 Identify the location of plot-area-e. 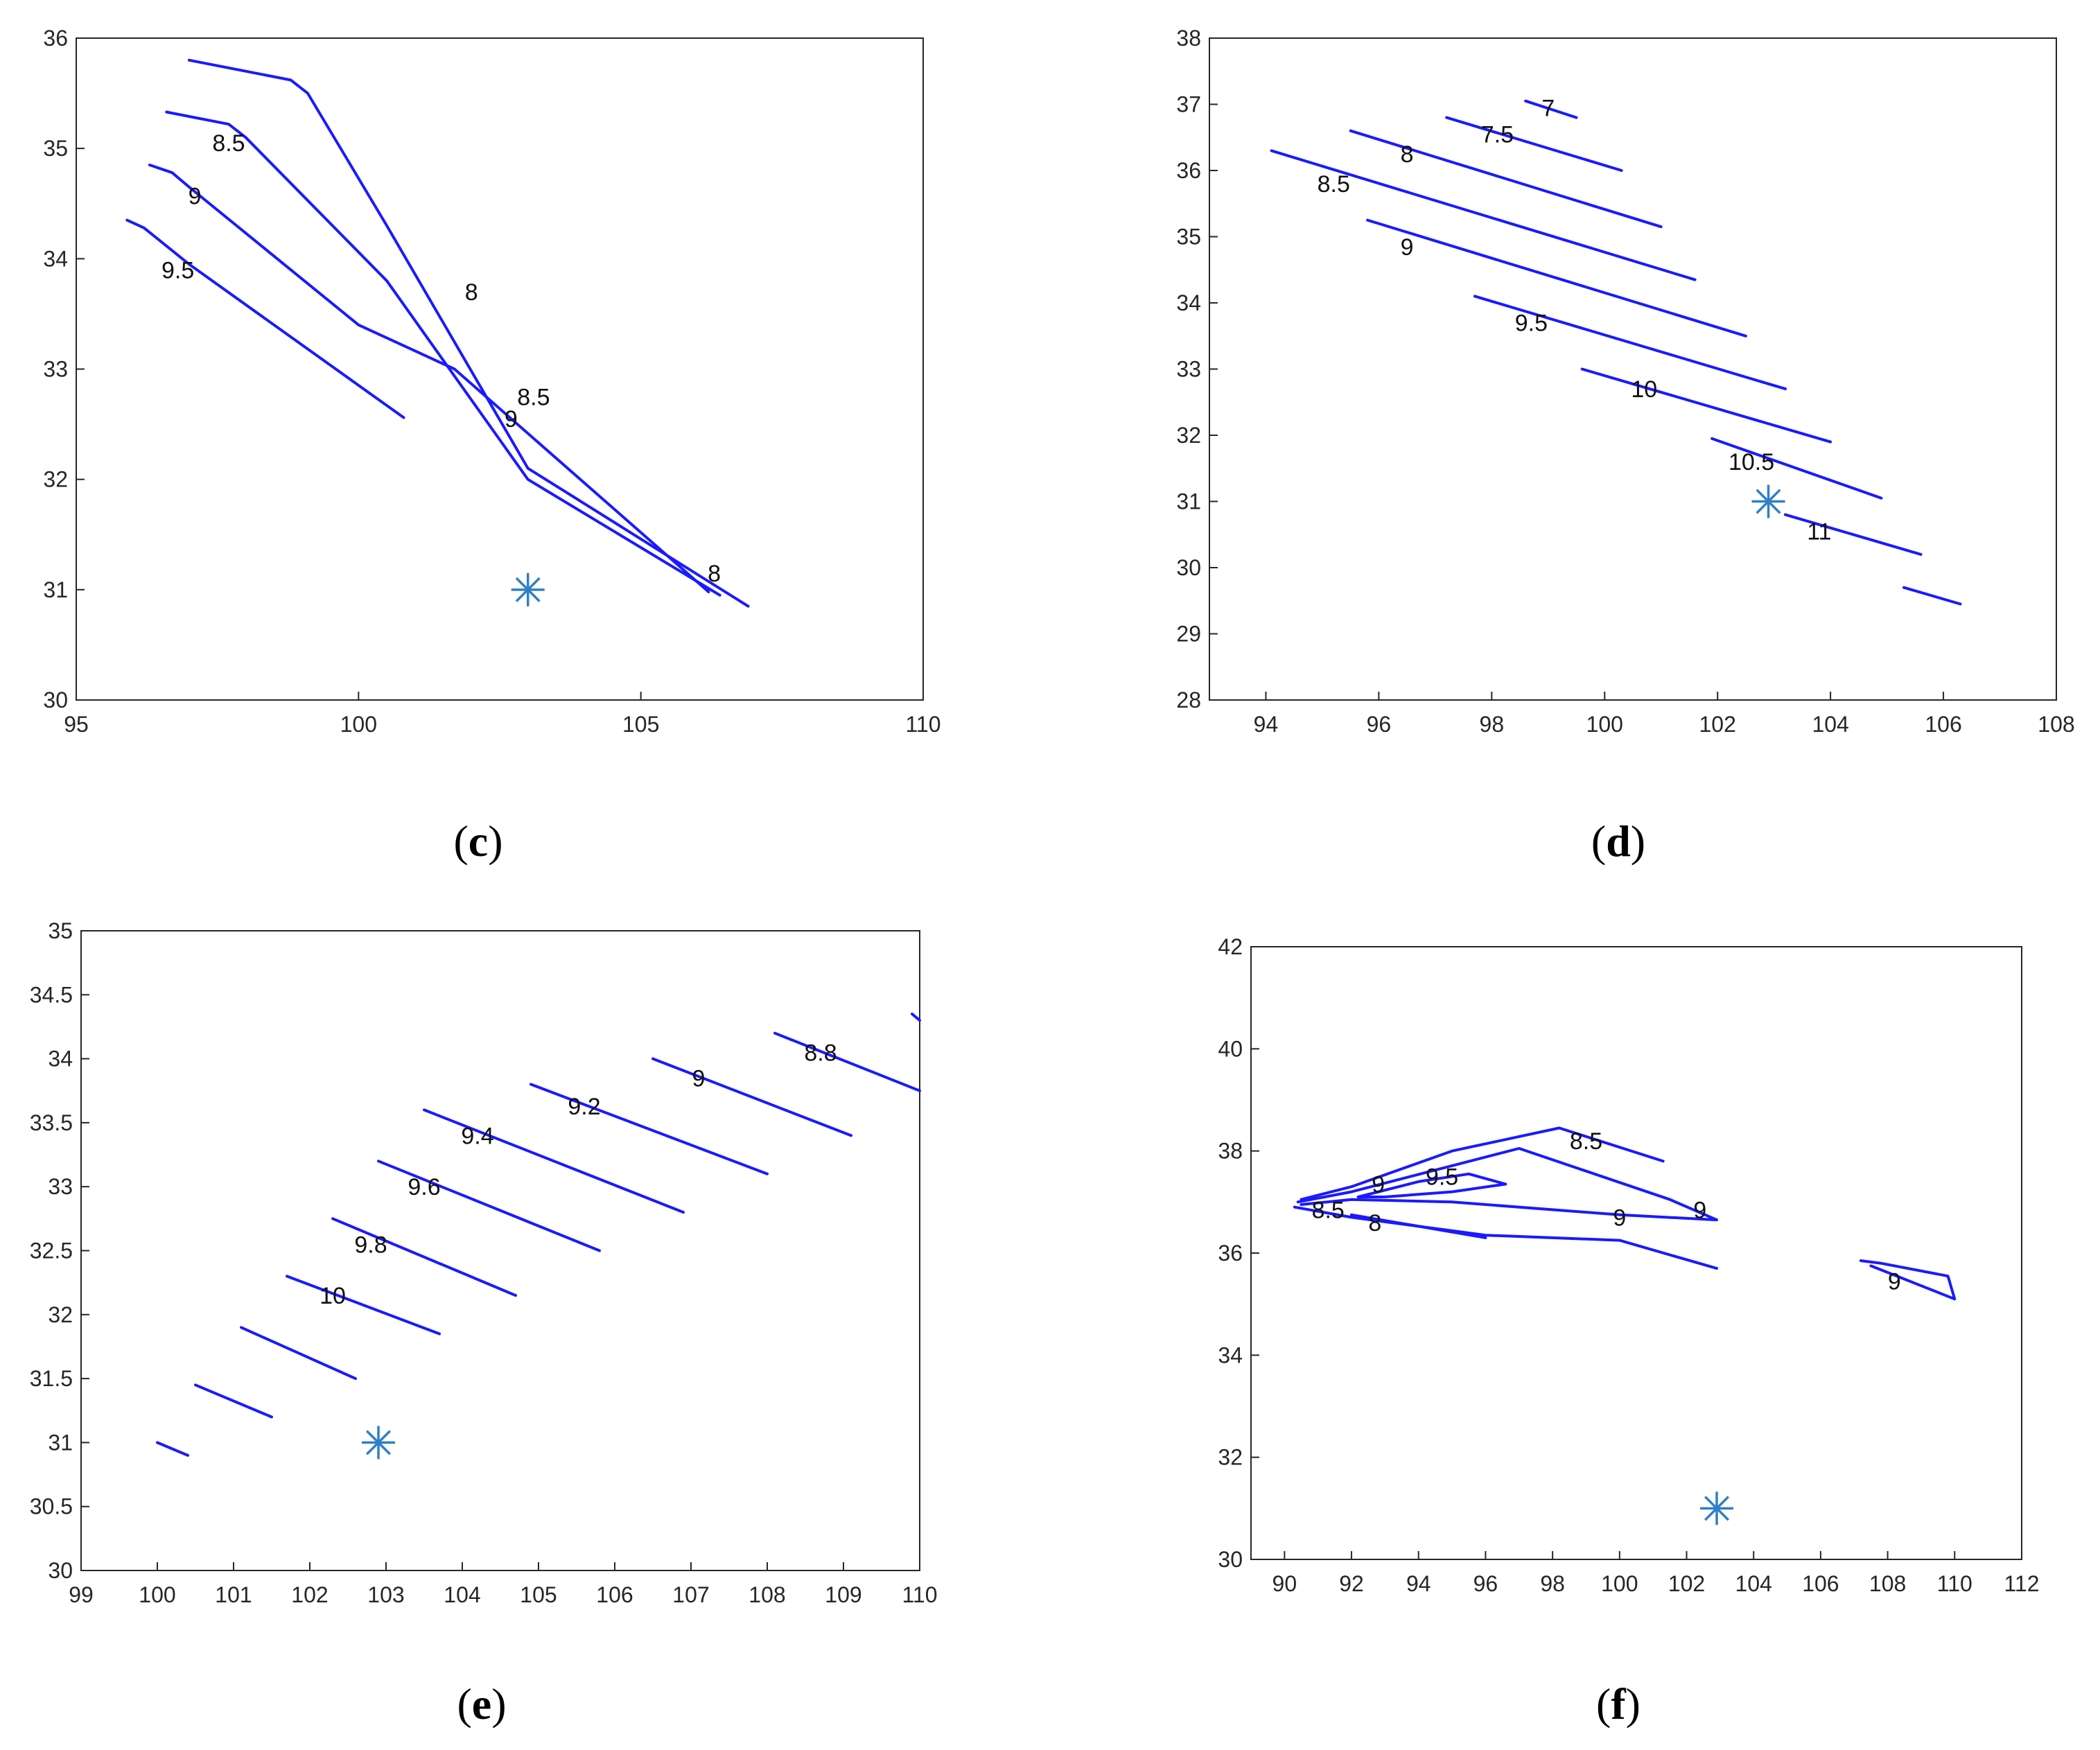
(500, 1250).